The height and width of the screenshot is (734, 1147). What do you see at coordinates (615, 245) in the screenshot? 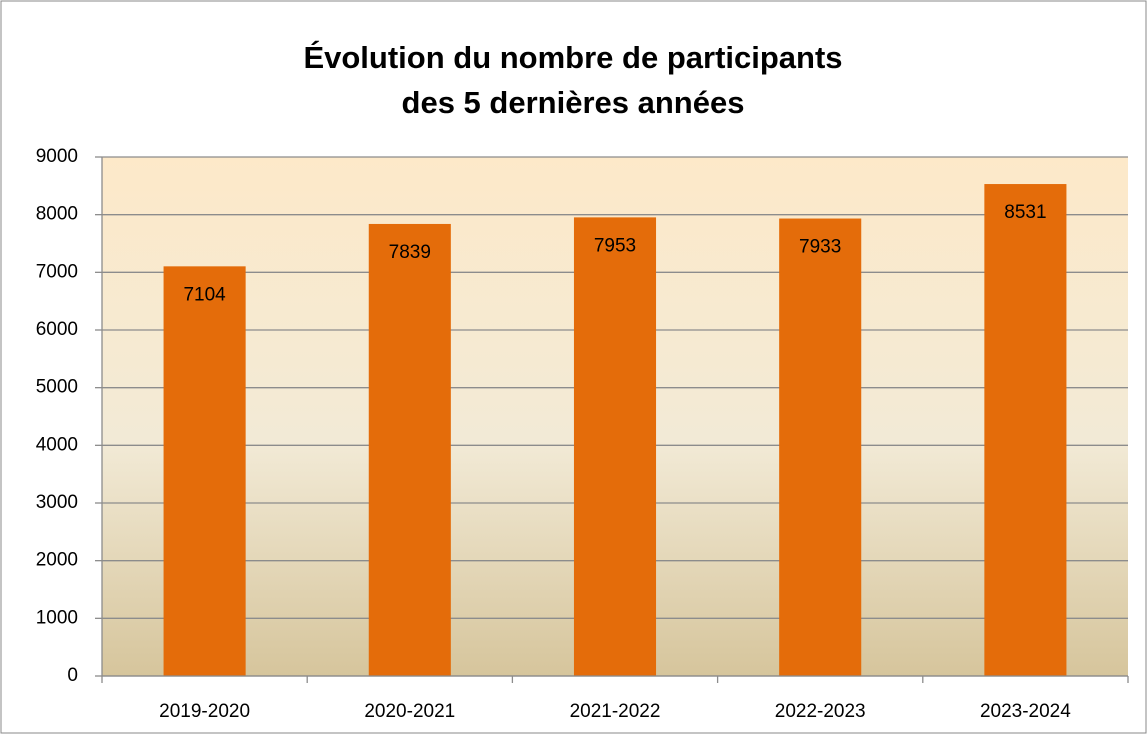
I see `data-label: 7953` at bounding box center [615, 245].